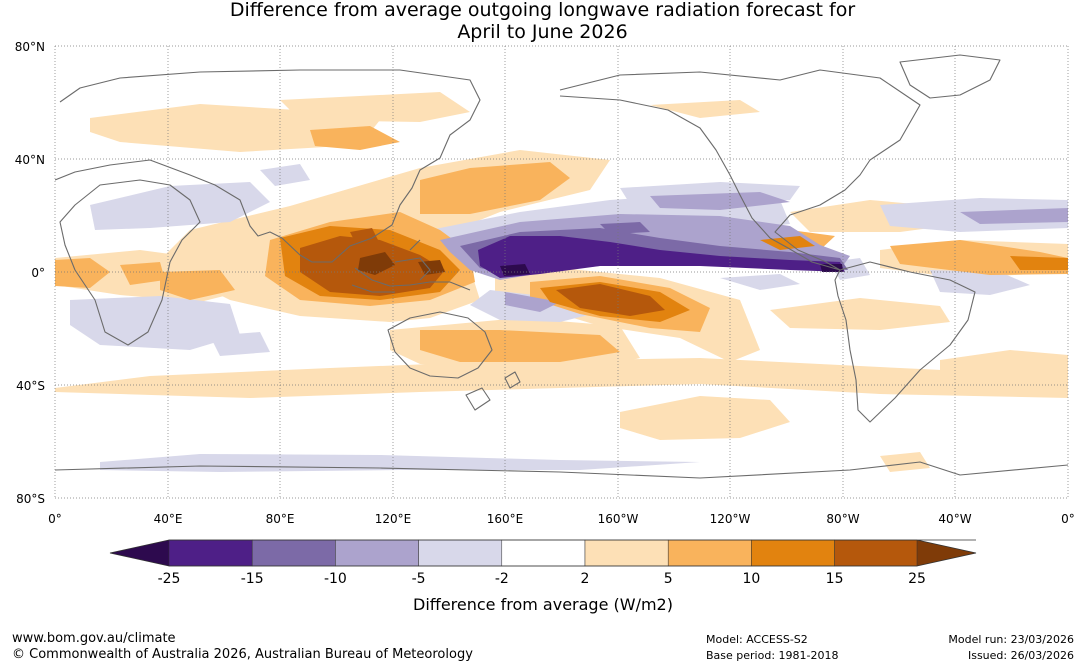 The image size is (1085, 667). Describe the element at coordinates (280, 519) in the screenshot. I see `lon-label-80e: 80°E` at that location.